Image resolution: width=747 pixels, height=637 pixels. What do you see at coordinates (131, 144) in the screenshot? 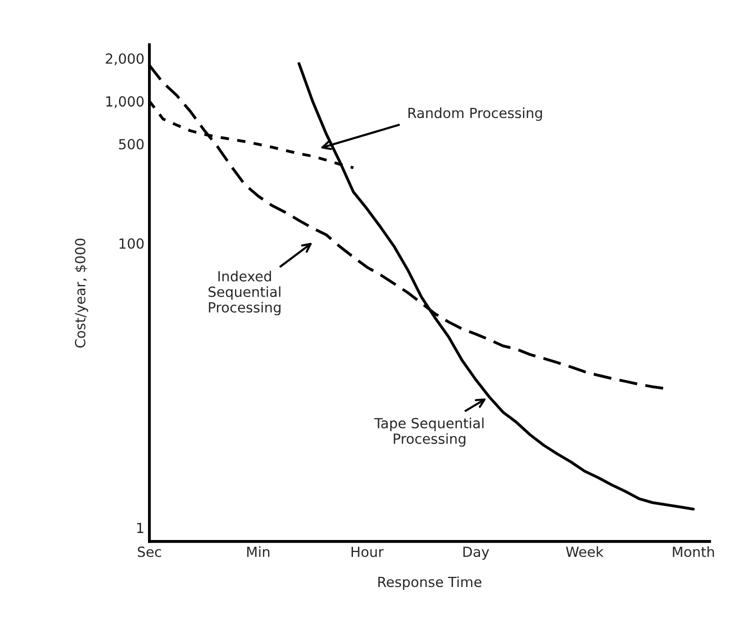
I see `y-tick-label: 500` at bounding box center [131, 144].